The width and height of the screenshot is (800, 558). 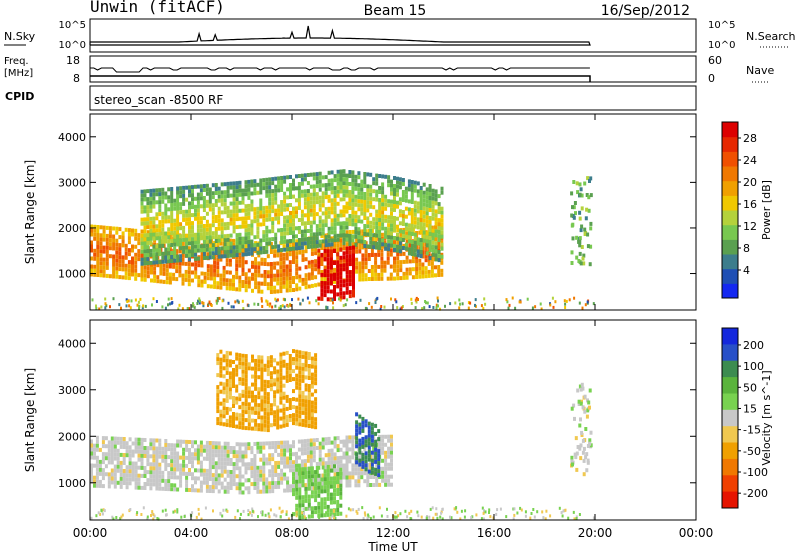 What do you see at coordinates (750, 182) in the screenshot?
I see `power-colorbar-tick-label: 20` at bounding box center [750, 182].